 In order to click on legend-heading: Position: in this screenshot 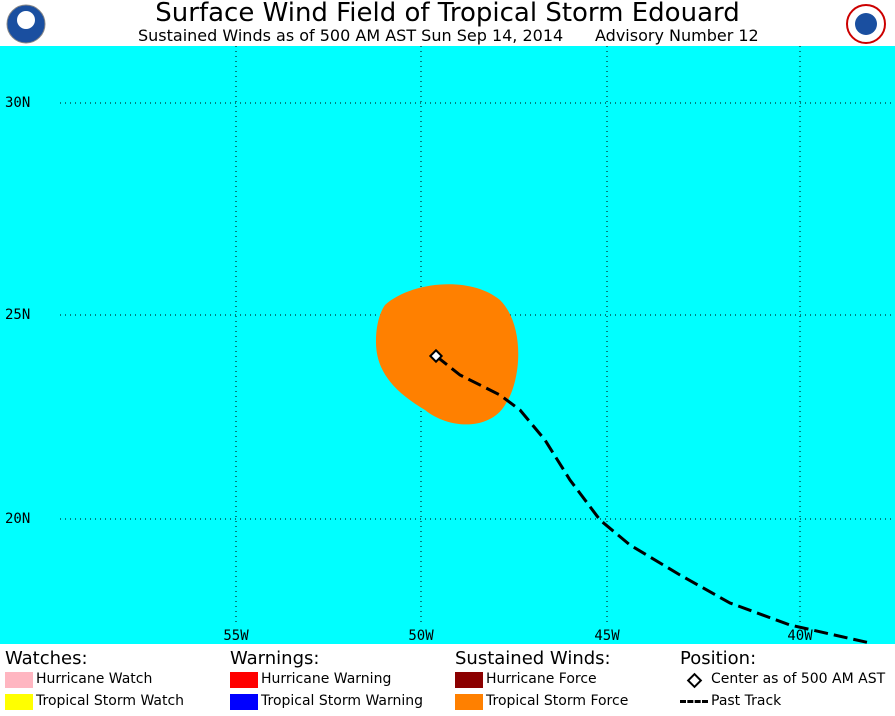, I will do `click(718, 658)`.